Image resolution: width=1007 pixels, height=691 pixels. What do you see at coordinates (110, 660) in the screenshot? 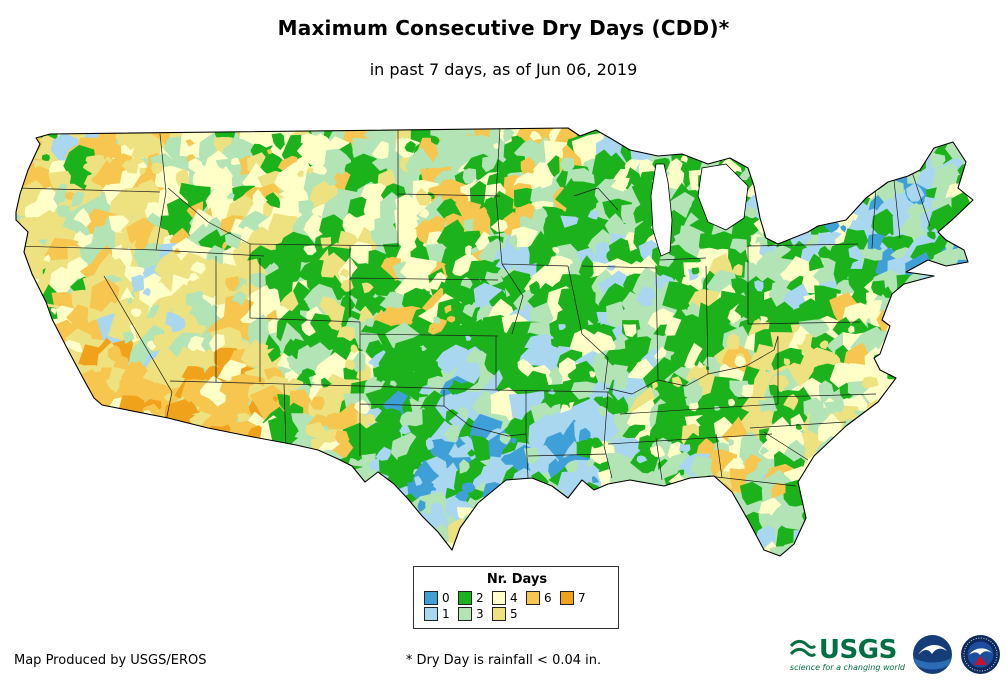
I see `map-credit: Map Produced by USGS/EROS` at bounding box center [110, 660].